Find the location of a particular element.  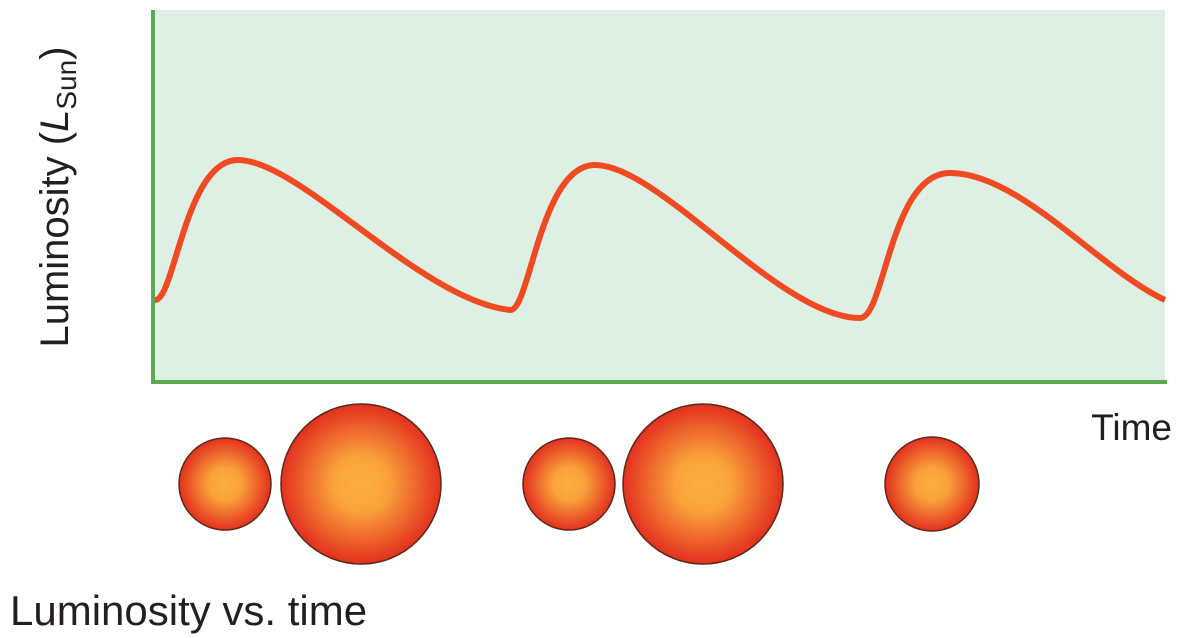

y-label-text: Luminosity ( is located at coordinates (55, 239).